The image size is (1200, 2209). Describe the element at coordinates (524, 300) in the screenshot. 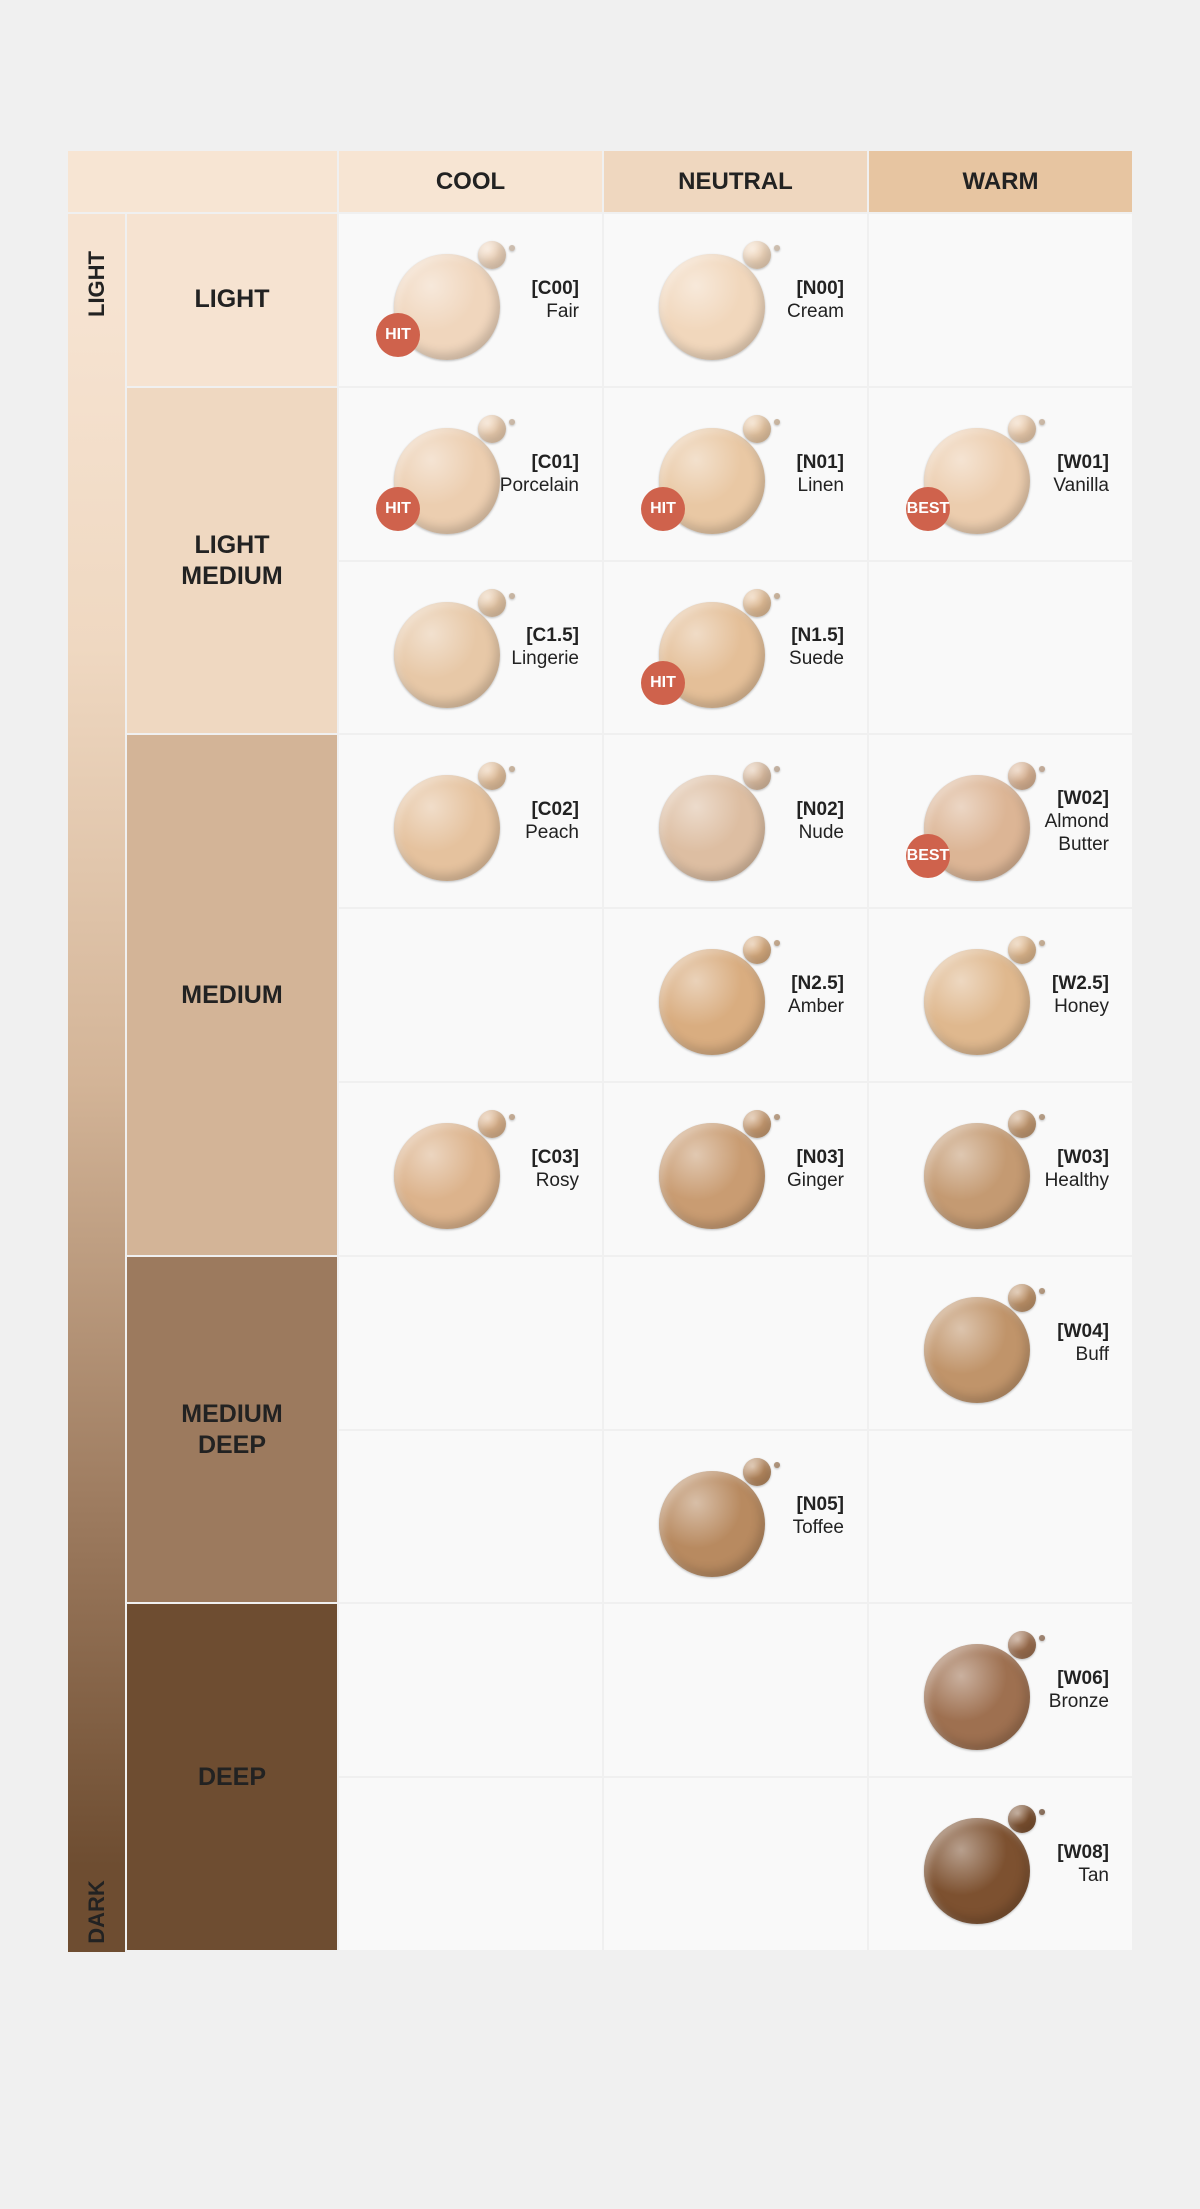

I see `shade-text: [C00] Fair` at that location.